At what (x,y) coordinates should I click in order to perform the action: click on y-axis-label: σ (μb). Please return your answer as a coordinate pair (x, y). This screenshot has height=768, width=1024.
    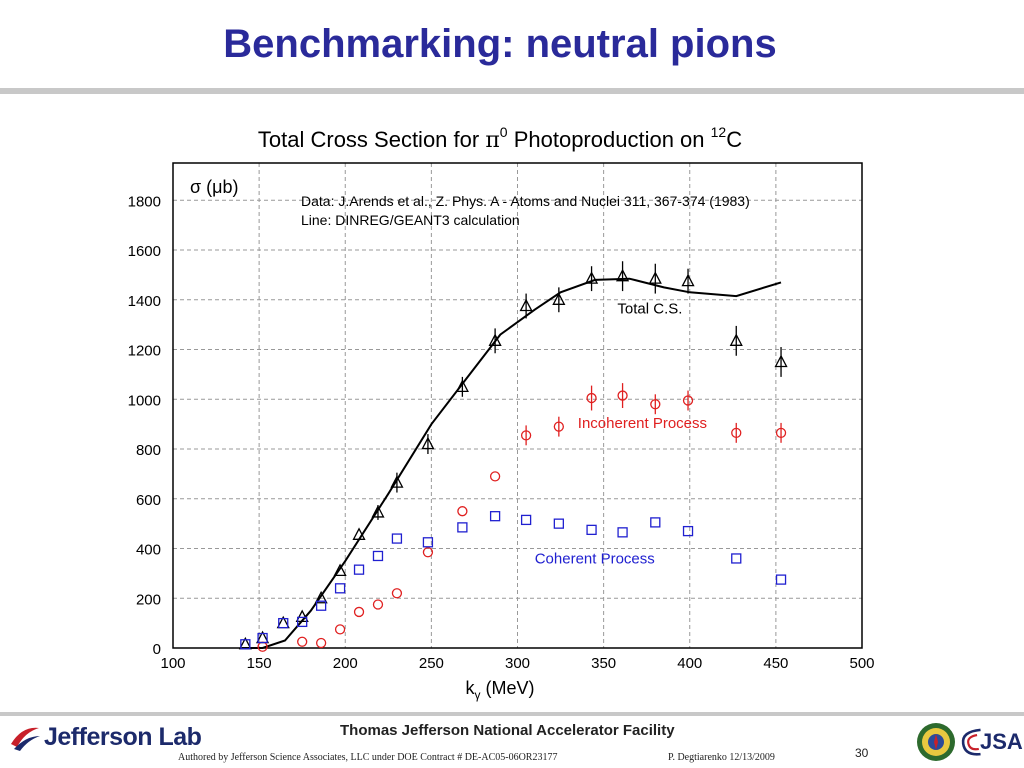
    Looking at the image, I should click on (214, 187).